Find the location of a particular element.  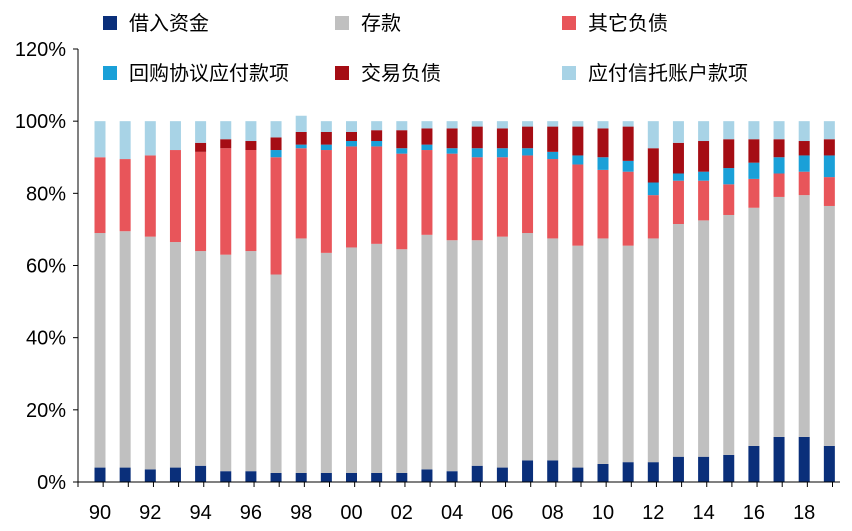

bar-segment-03-s1 is located at coordinates (427, 352).